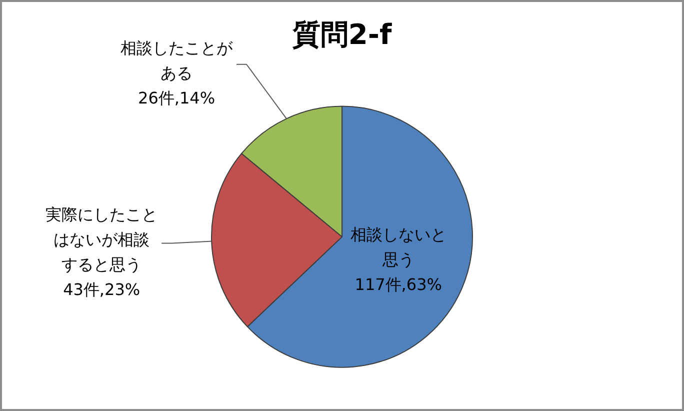 The height and width of the screenshot is (411, 684). Describe the element at coordinates (177, 60) in the screenshot. I see `slice-label: 相談したことがある` at that location.